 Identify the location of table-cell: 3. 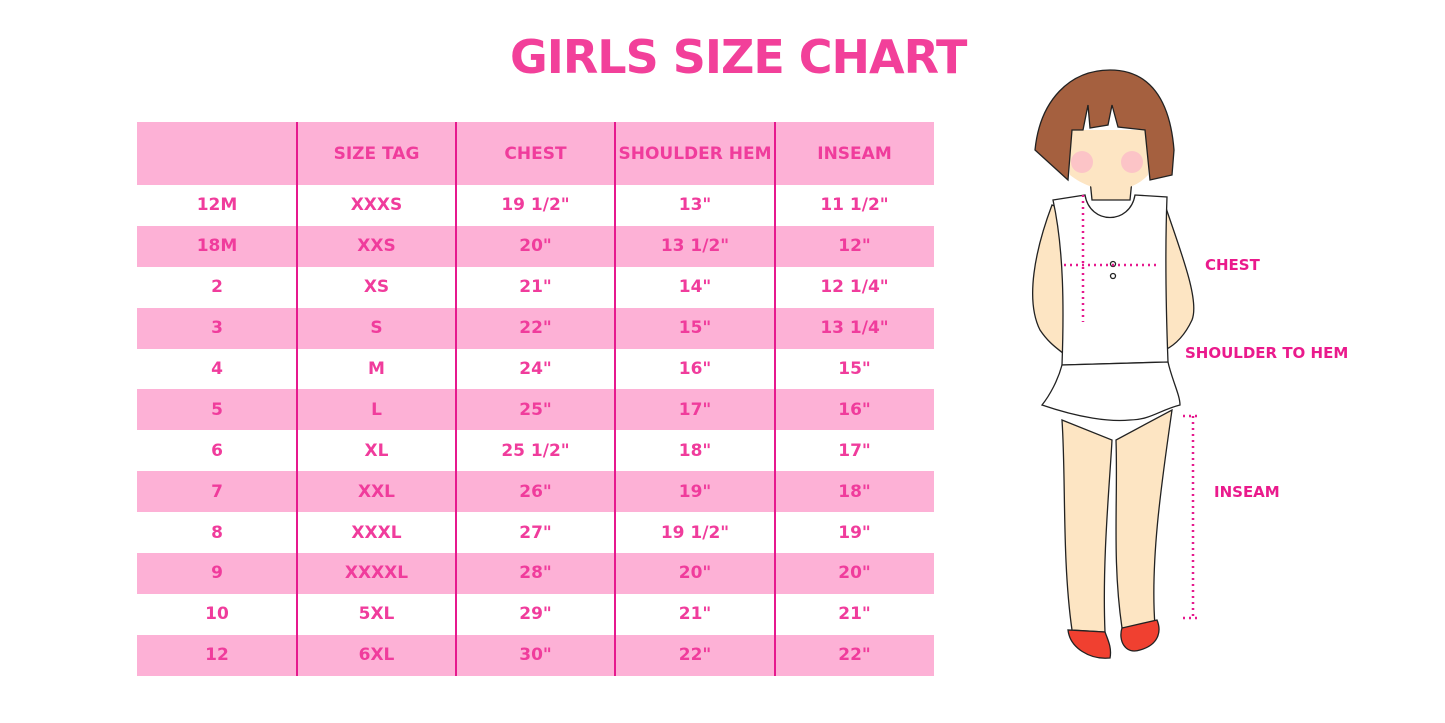
(217, 328).